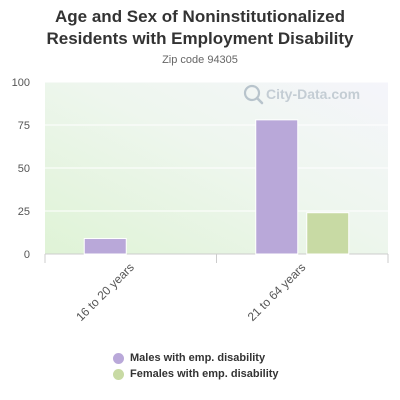 The width and height of the screenshot is (400, 400). Describe the element at coordinates (200, 60) in the screenshot. I see `chart-subtitle: Zip code 94305` at that location.